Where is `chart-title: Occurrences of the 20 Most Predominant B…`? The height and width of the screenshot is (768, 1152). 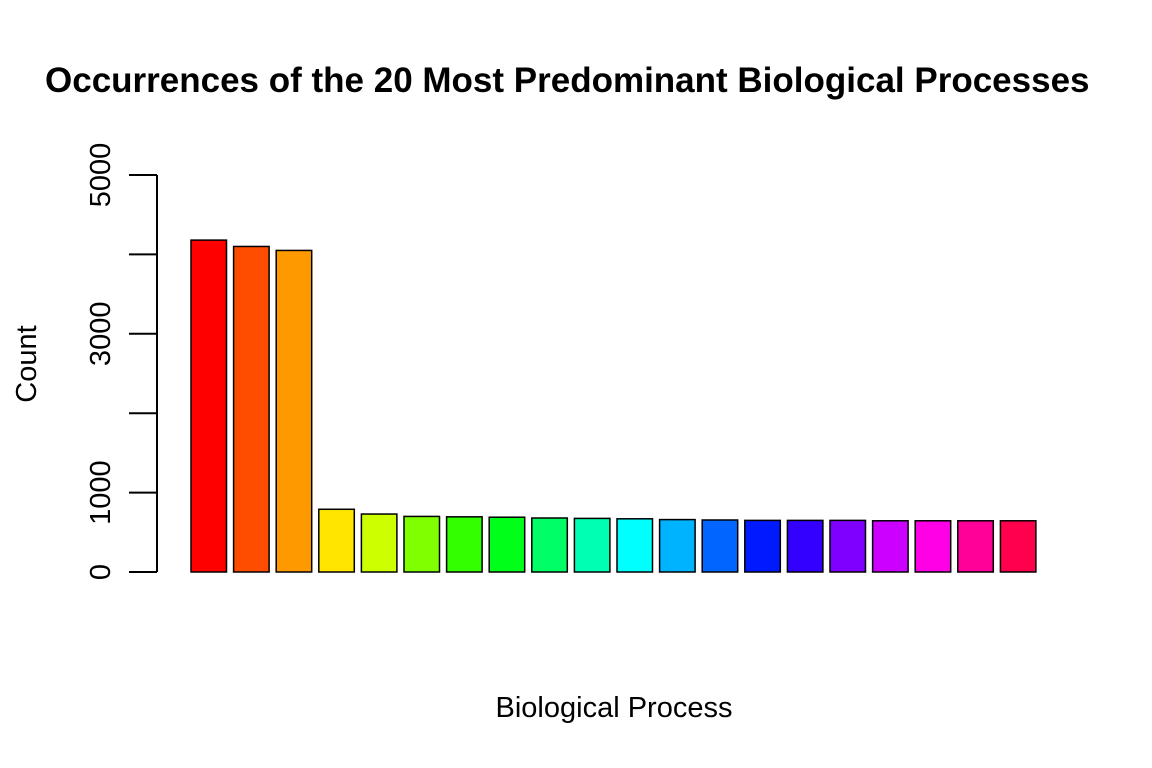
chart-title: Occurrences of the 20 Most Predominant B… is located at coordinates (567, 80).